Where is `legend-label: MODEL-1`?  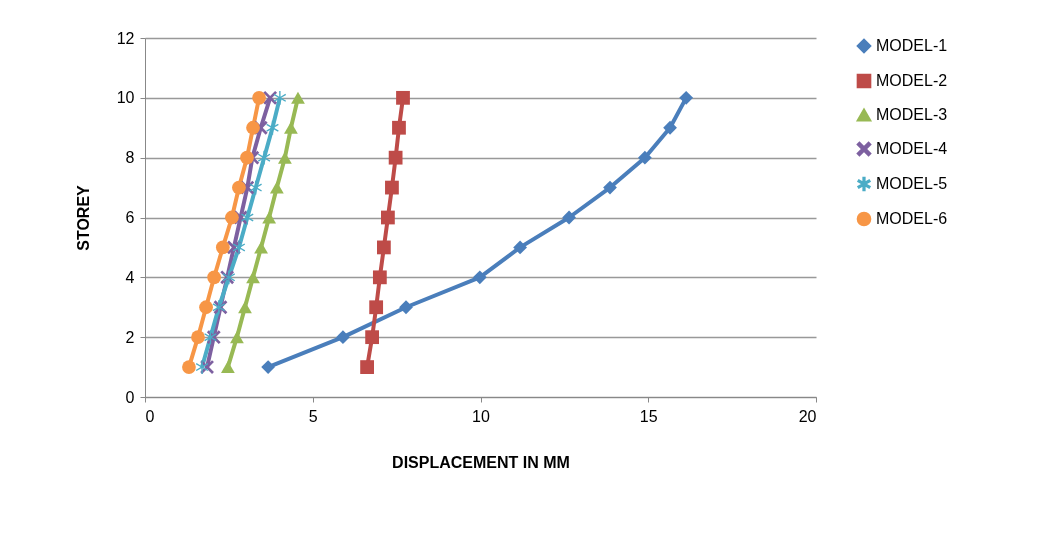 legend-label: MODEL-1 is located at coordinates (912, 45).